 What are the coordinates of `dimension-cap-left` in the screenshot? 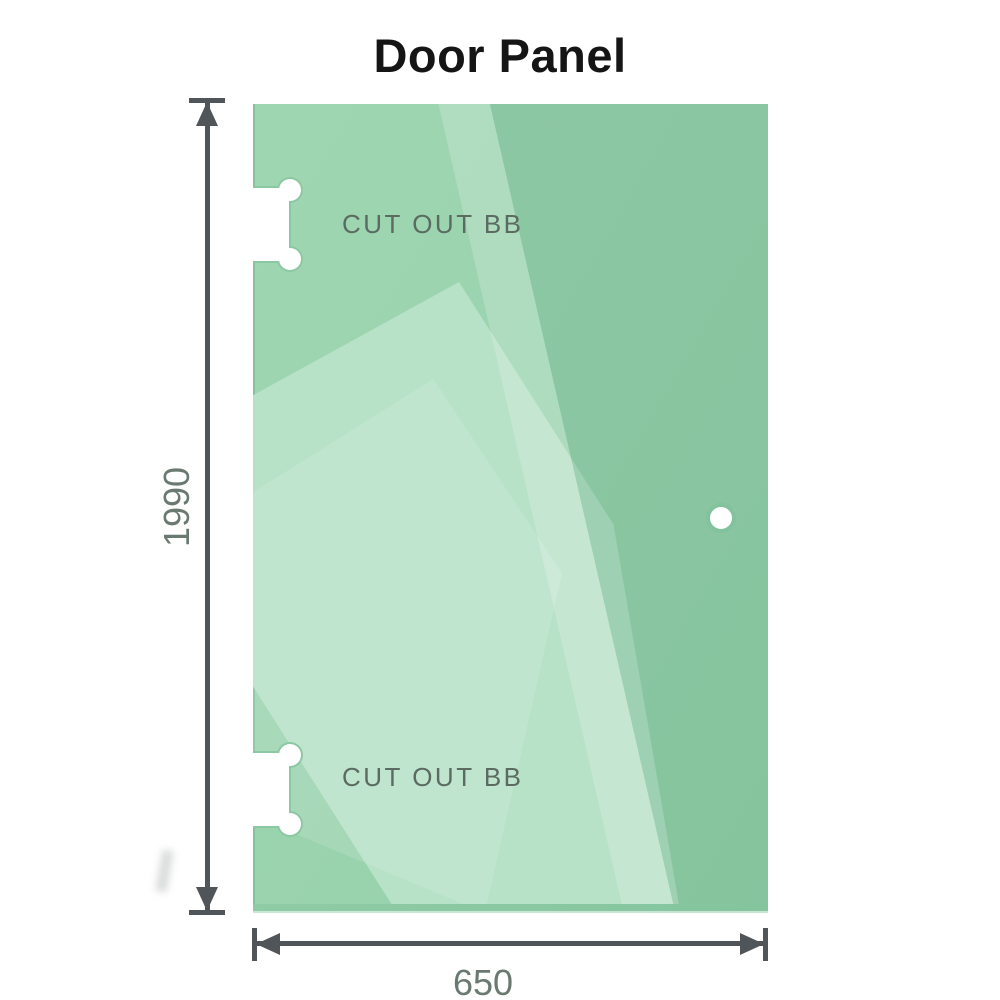 It's located at (254, 944).